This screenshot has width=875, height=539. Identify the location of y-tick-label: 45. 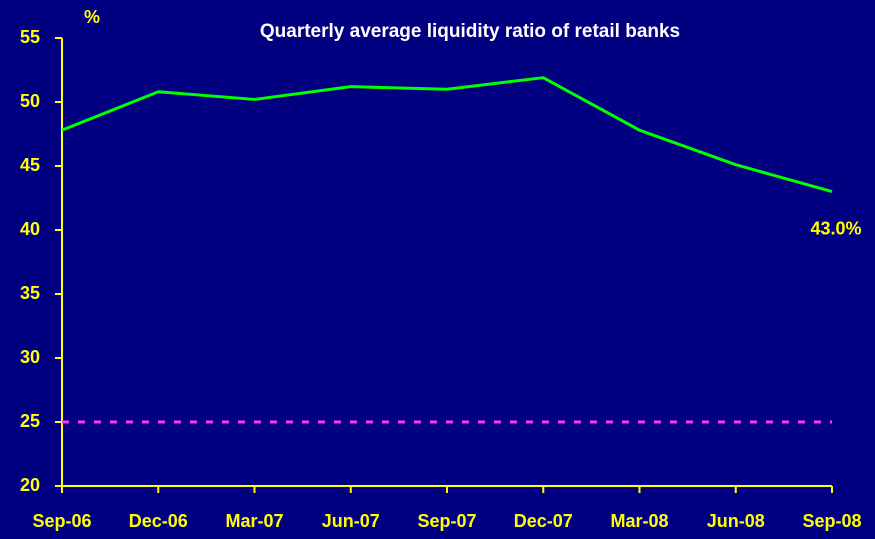
(30, 165).